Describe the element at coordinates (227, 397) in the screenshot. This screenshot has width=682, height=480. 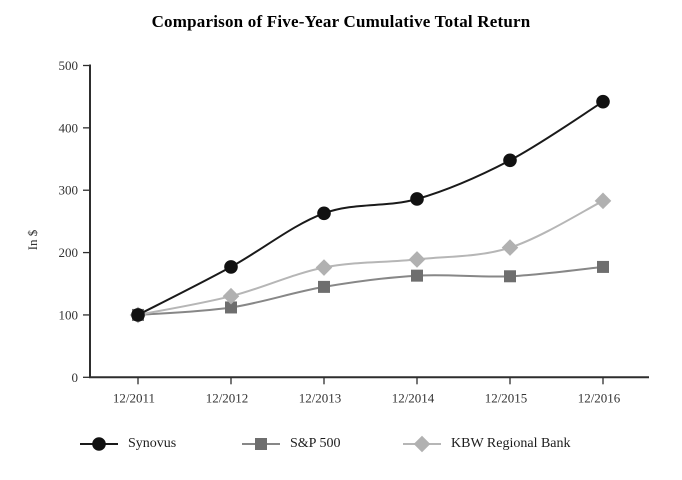
I see `x-tick-label: 12/2012` at that location.